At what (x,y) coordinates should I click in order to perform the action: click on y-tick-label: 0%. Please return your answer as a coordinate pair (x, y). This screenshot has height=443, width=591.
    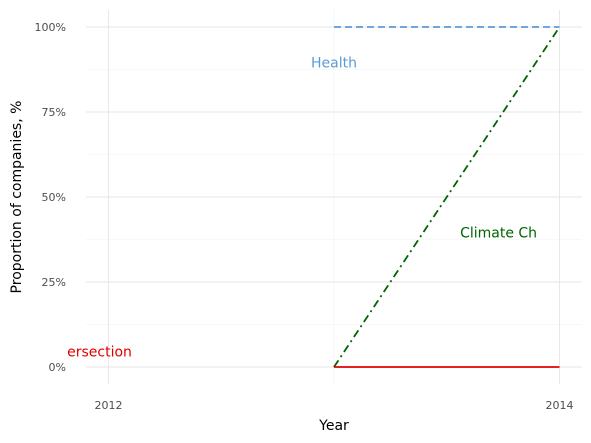
    Looking at the image, I should click on (57, 367).